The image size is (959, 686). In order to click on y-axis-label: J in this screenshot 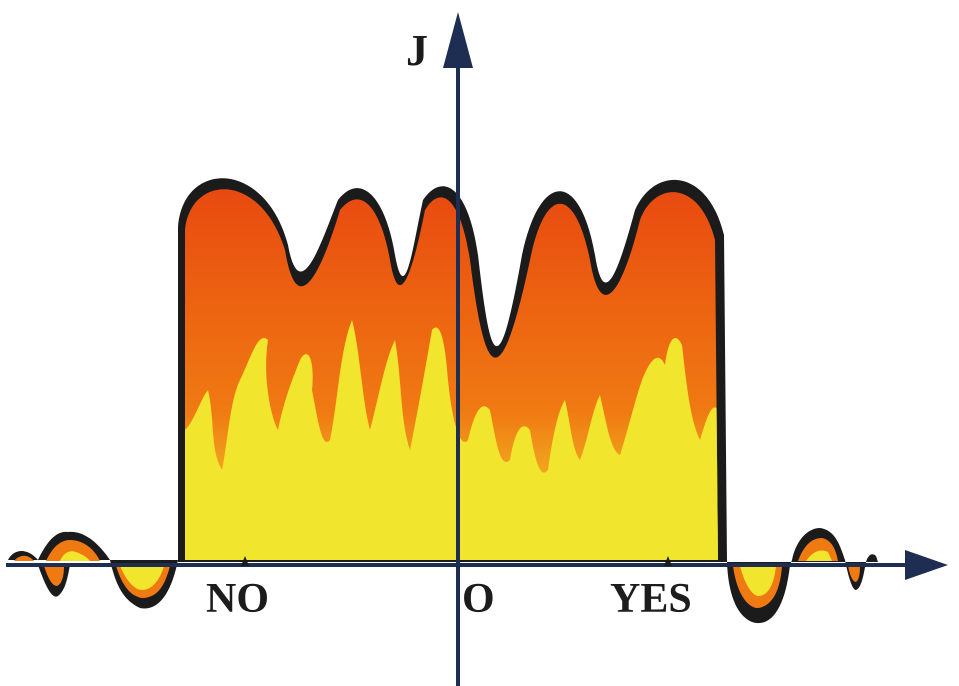, I will do `click(417, 50)`.